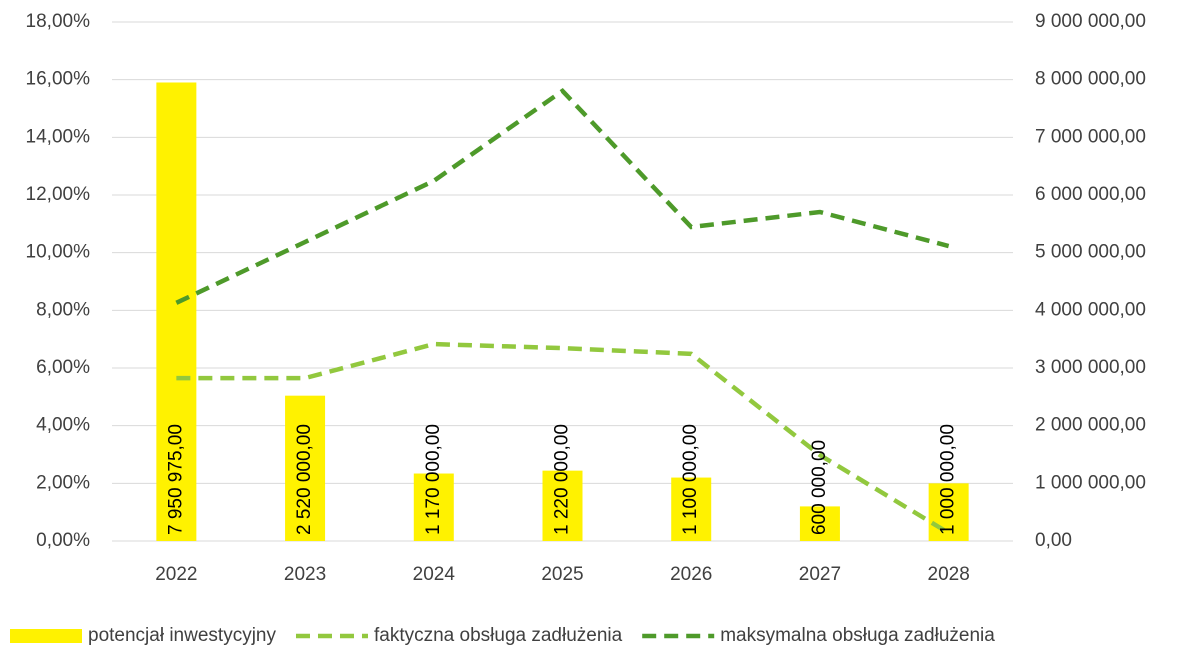  I want to click on y2-tick-label: 9 000 000,00, so click(1090, 21).